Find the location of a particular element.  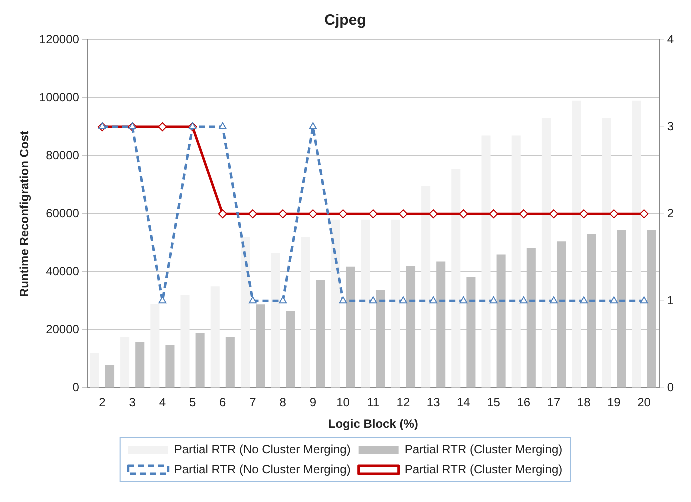

x-tick-label: 18 is located at coordinates (584, 403).